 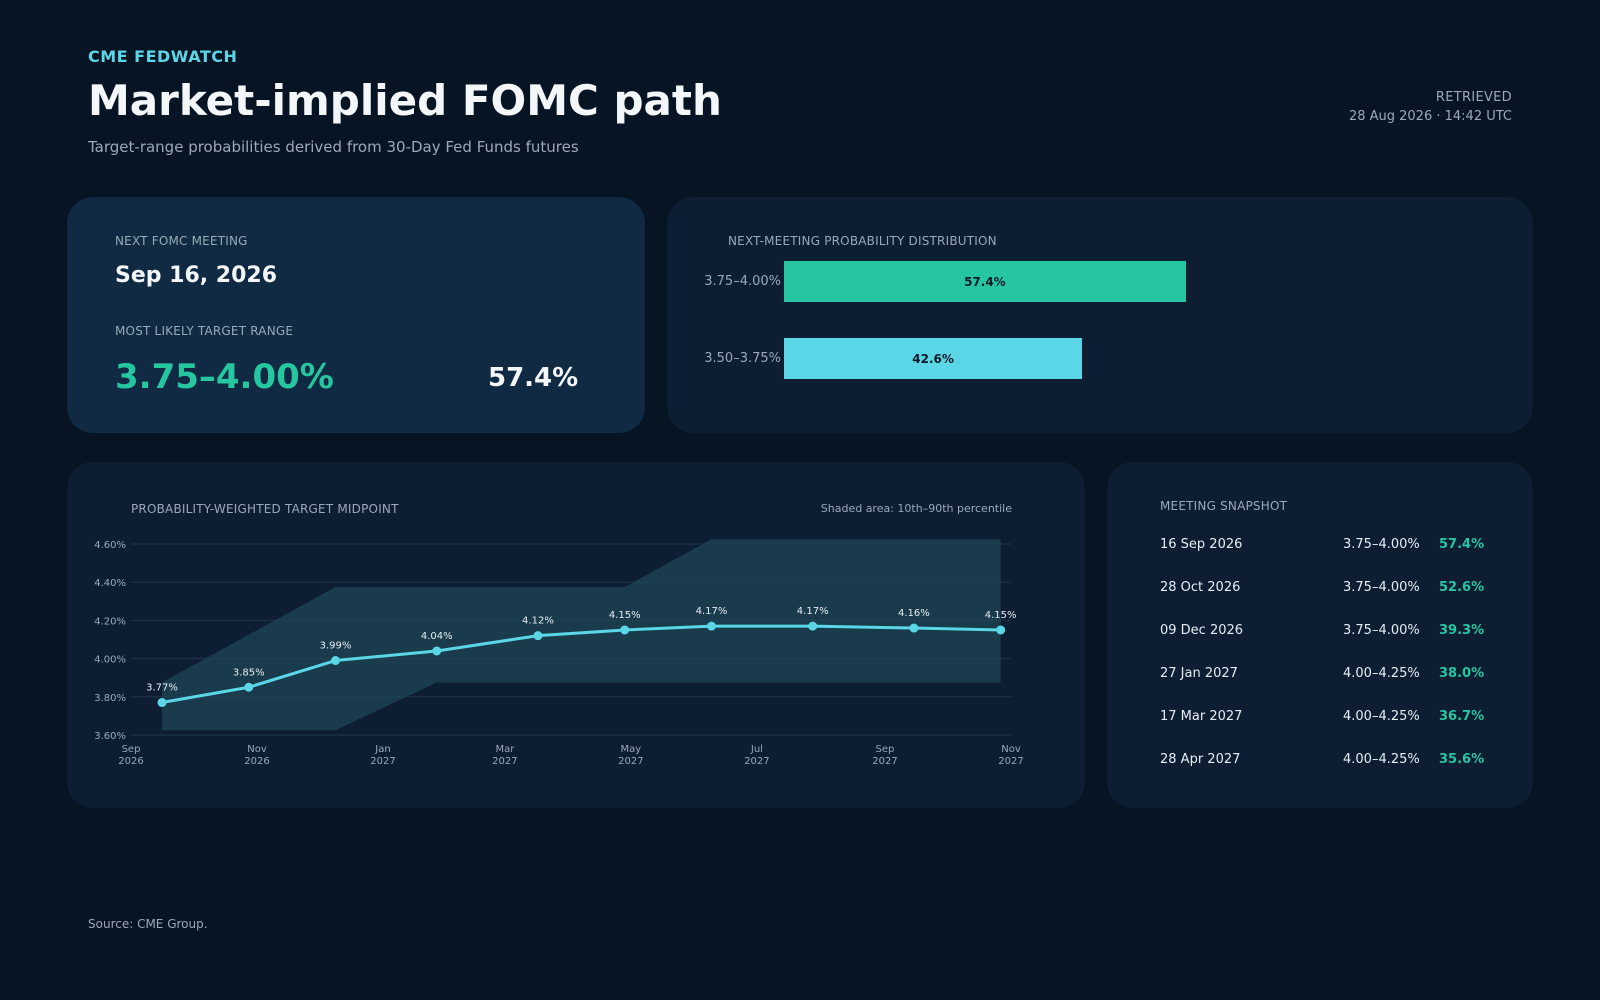 What do you see at coordinates (110, 736) in the screenshot?
I see `y-tick-label: 3.60%` at bounding box center [110, 736].